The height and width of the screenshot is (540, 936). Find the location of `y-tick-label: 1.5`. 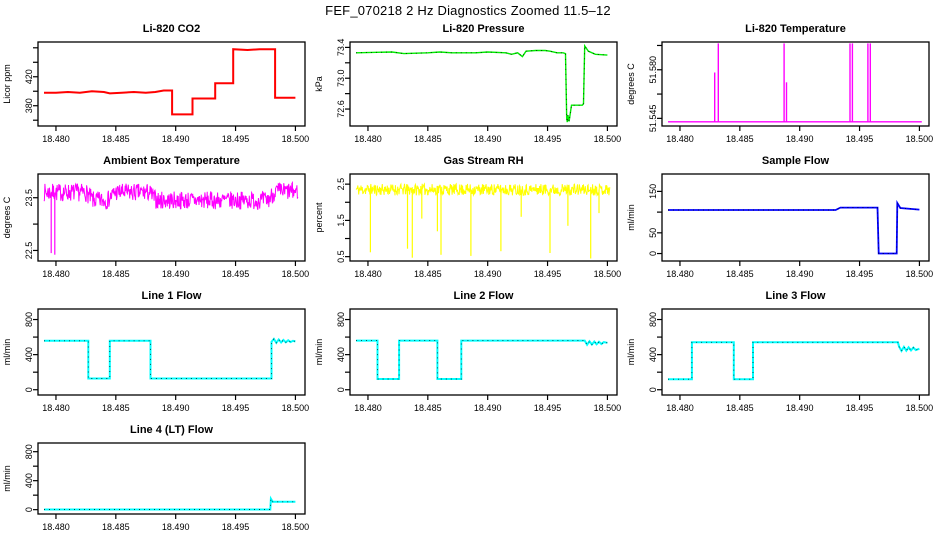

y-tick-label: 1.5 is located at coordinates (341, 220).